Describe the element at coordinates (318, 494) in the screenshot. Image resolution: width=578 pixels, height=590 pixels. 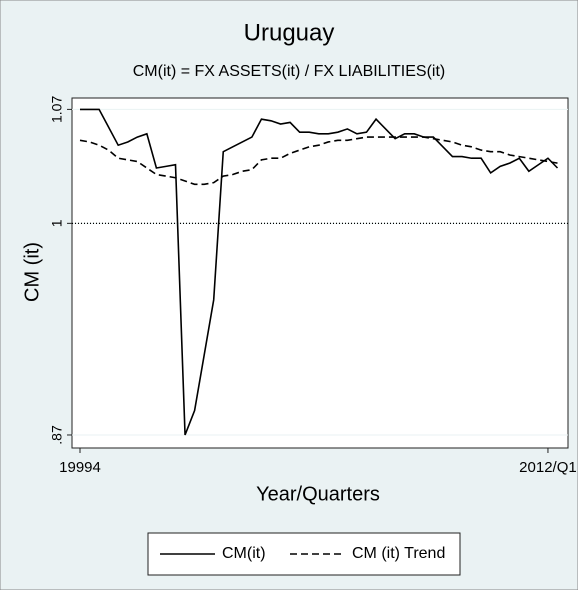
I see `x-axis-title: Year/Quarters` at that location.